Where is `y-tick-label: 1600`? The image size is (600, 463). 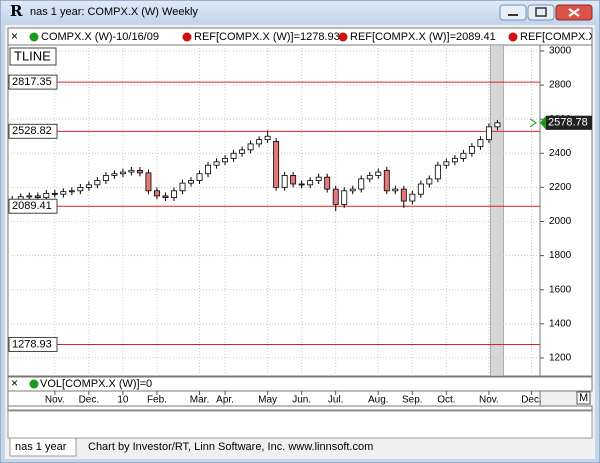
y-tick-label: 1600 is located at coordinates (560, 289).